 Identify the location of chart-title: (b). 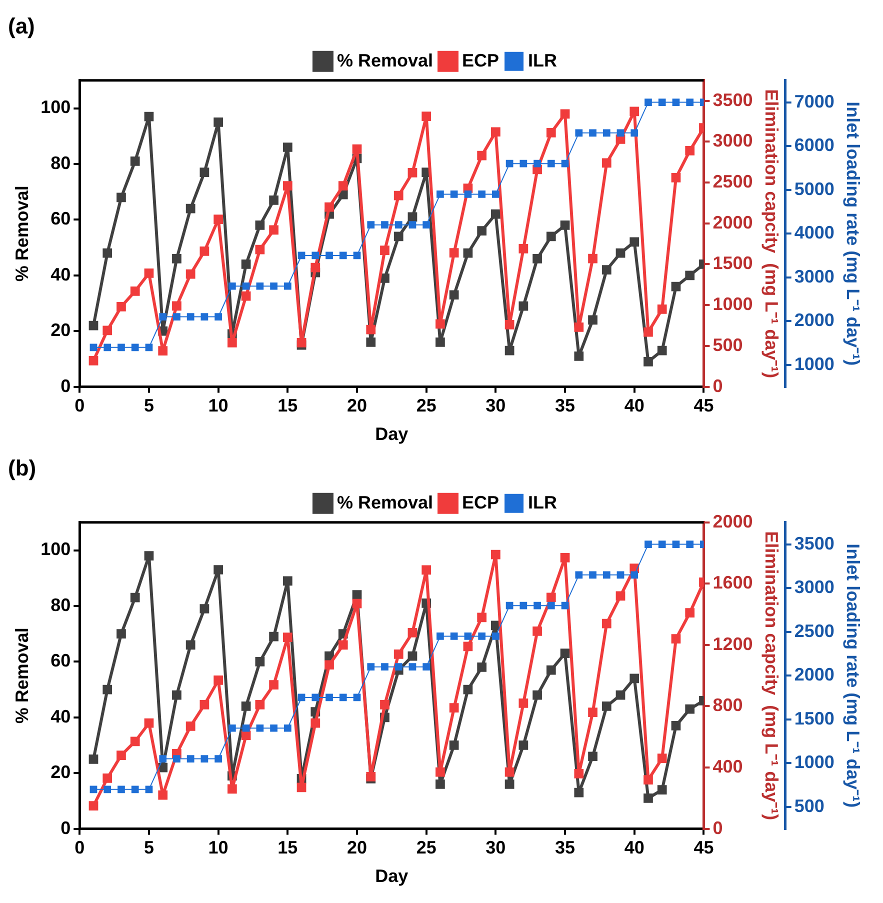
(22, 467).